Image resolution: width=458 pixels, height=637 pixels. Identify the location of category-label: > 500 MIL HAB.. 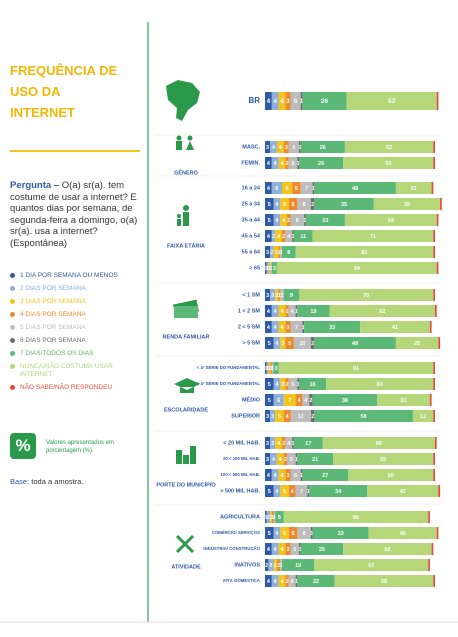
(240, 491).